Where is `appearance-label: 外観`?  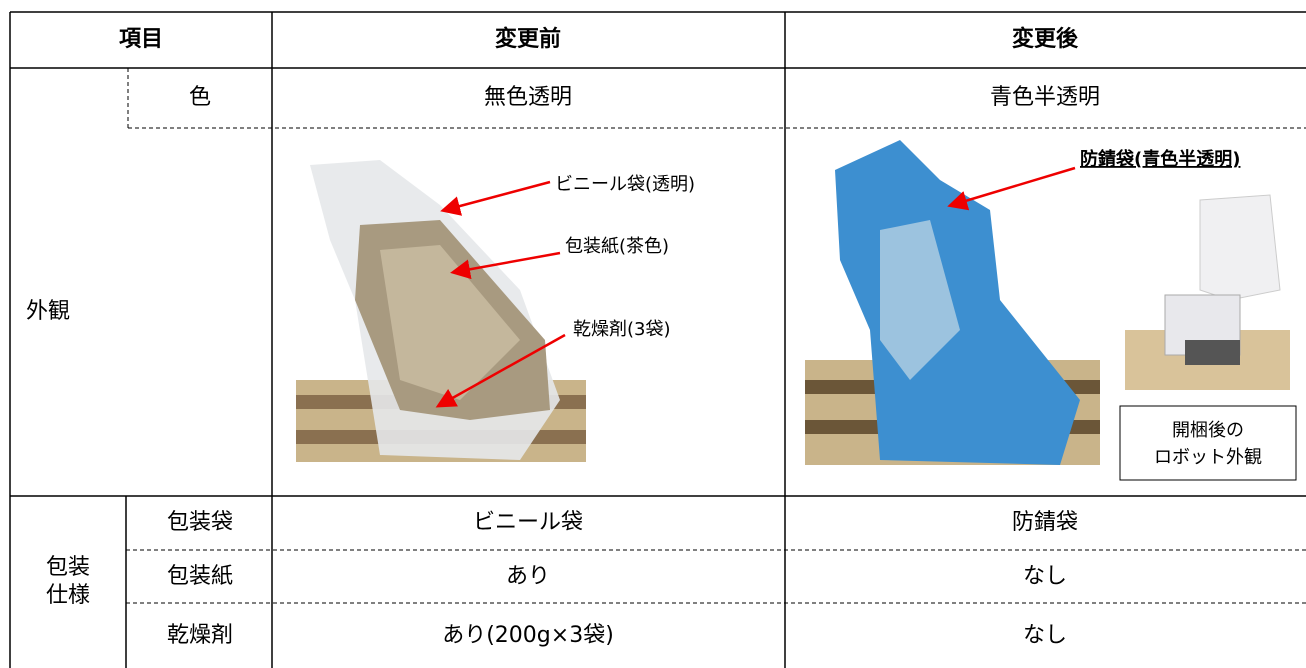
appearance-label: 外観 is located at coordinates (48, 311).